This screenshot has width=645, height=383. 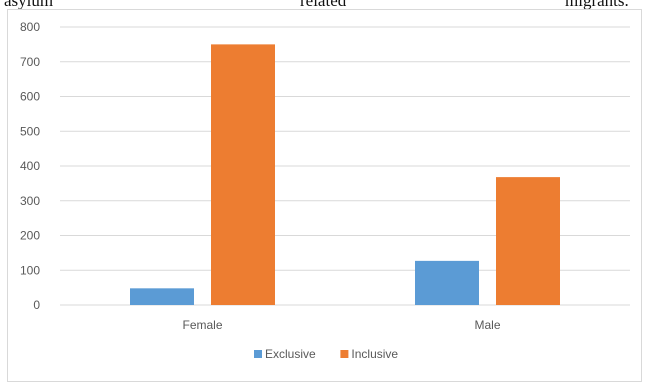 I want to click on y-tick-label: 800, so click(x=30, y=27).